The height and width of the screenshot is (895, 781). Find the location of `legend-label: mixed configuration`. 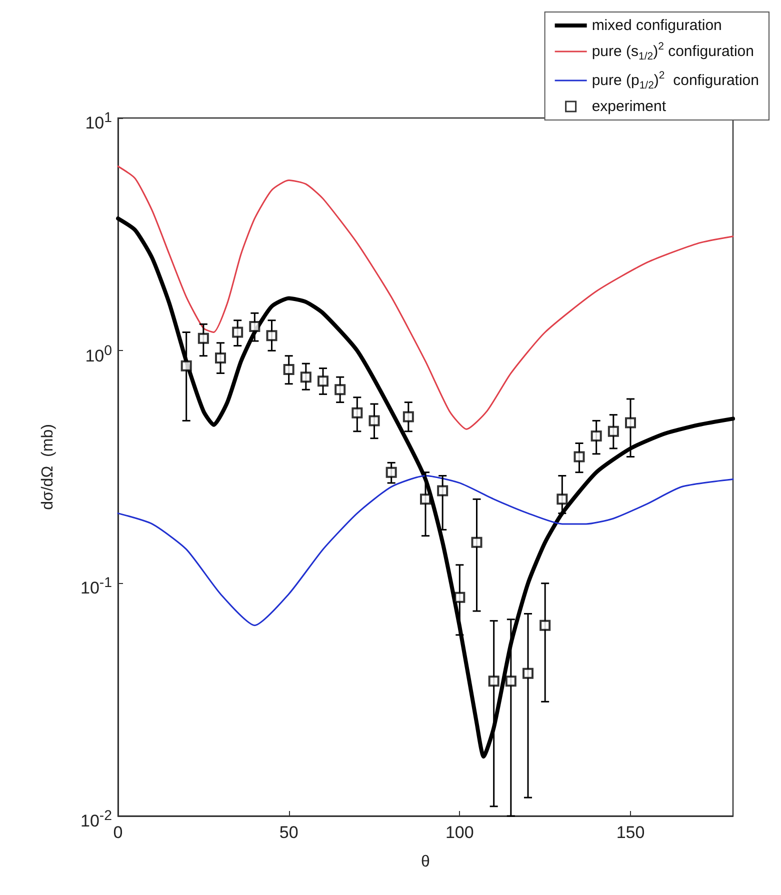

legend-label: mixed configuration is located at coordinates (657, 25).